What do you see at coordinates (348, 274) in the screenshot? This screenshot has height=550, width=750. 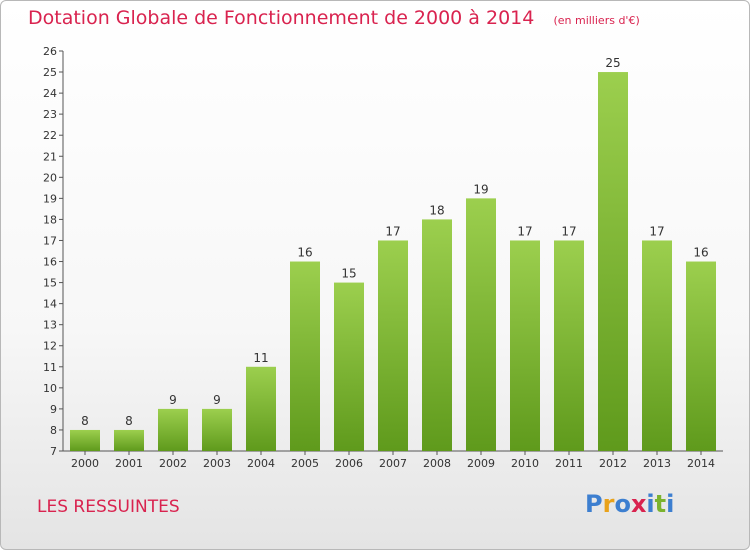 I see `value-label-2006: 15` at bounding box center [348, 274].